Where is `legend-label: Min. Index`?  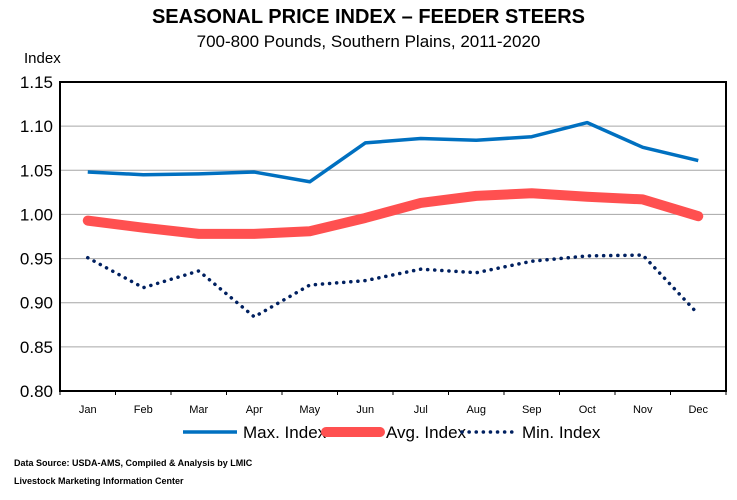
legend-label: Min. Index is located at coordinates (561, 432).